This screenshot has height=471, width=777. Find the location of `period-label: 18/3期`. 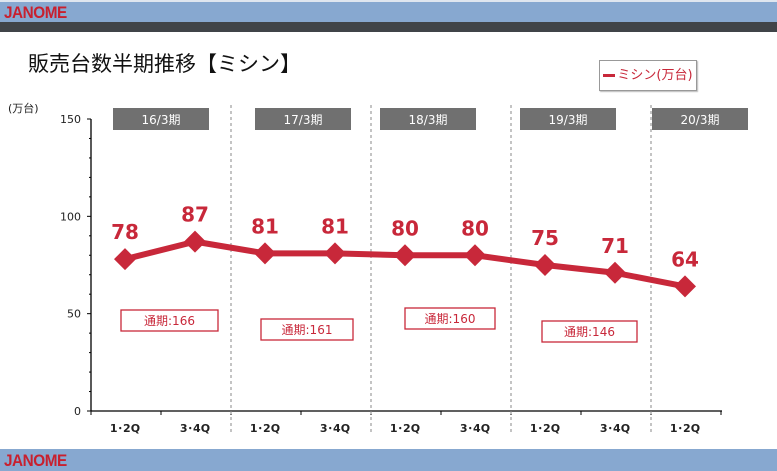

period-label: 18/3期 is located at coordinates (428, 120).